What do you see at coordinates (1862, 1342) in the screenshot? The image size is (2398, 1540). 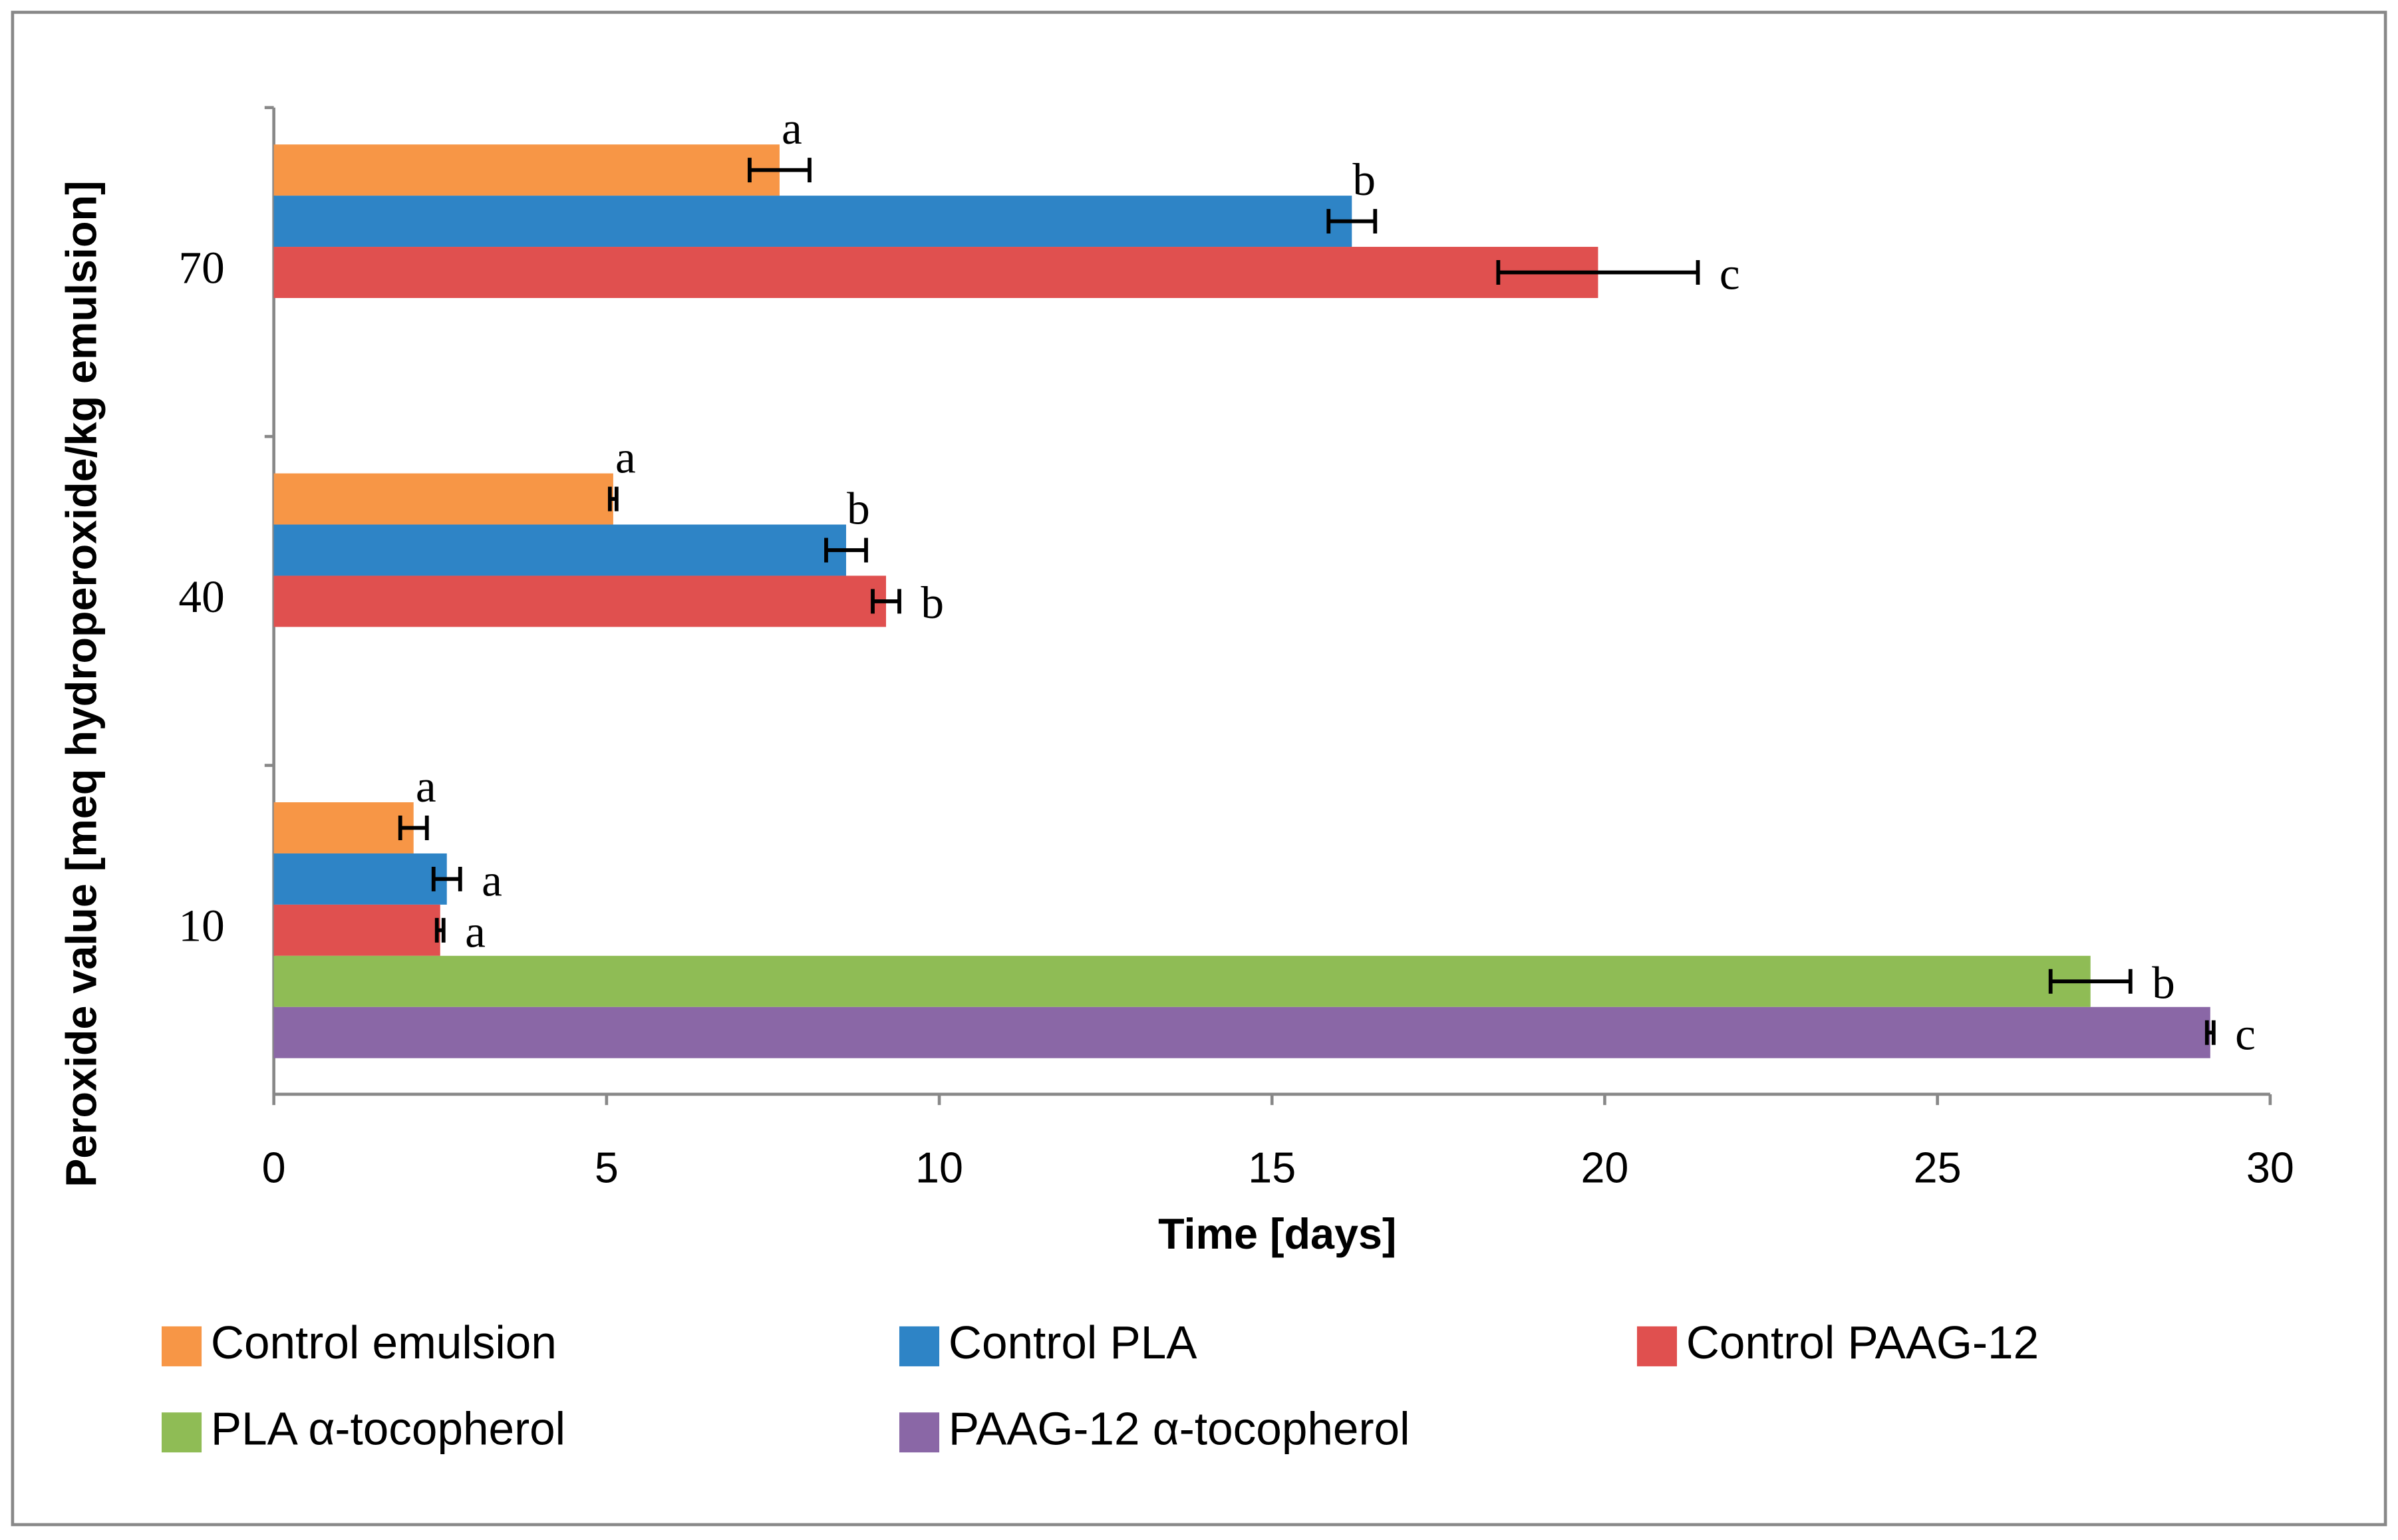 I see `legend-label: Control PAAG-12` at bounding box center [1862, 1342].